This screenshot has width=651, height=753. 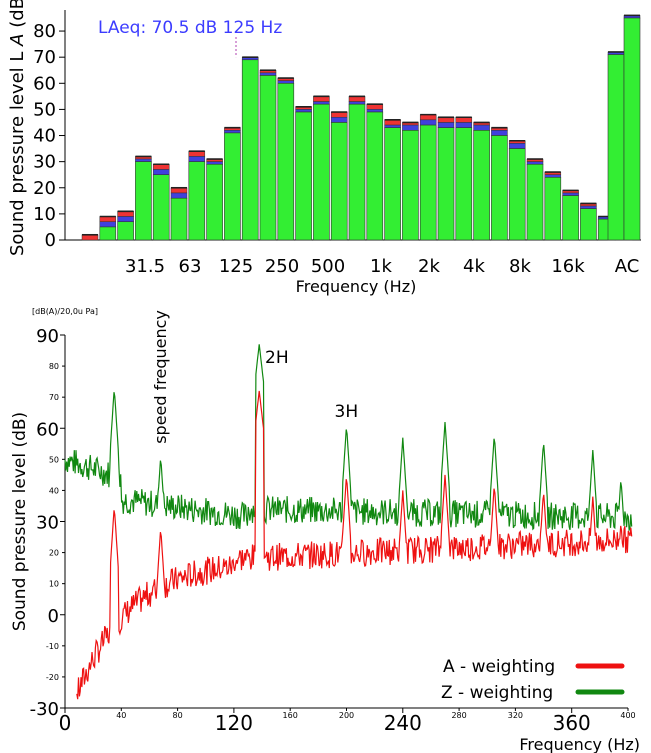 I want to click on y-tick-label: -30, so click(x=44, y=709).